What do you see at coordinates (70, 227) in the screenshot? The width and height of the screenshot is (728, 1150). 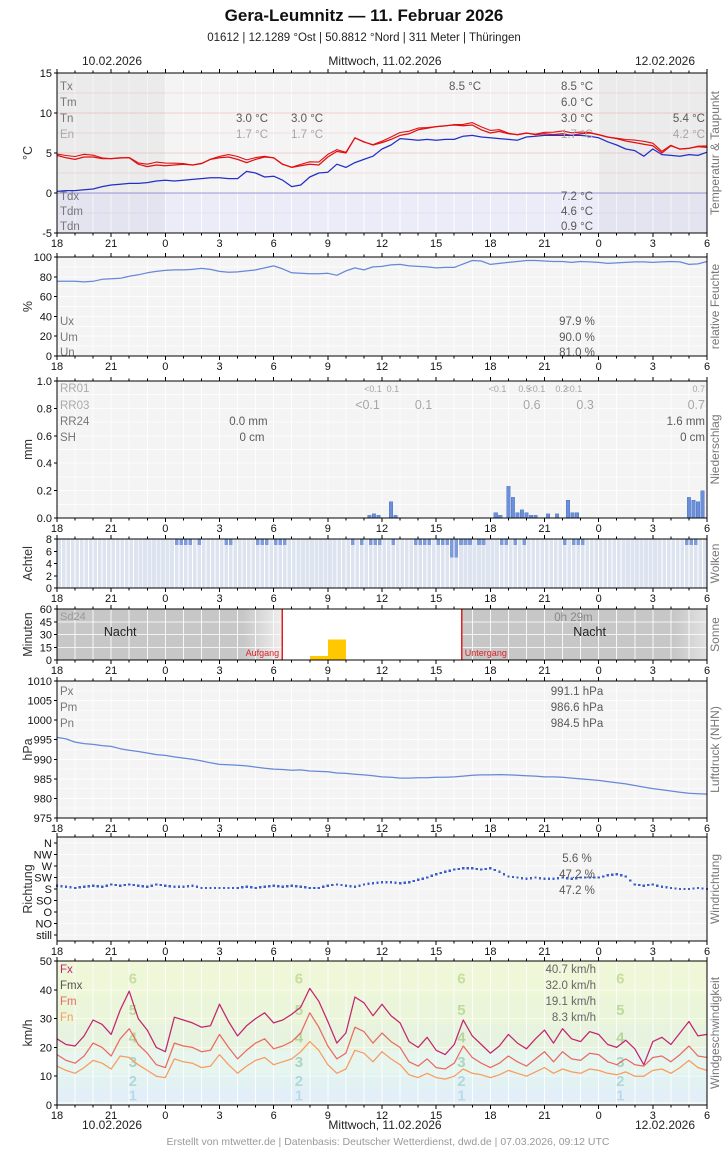 I see `svg-text: Tdn` at bounding box center [70, 227].